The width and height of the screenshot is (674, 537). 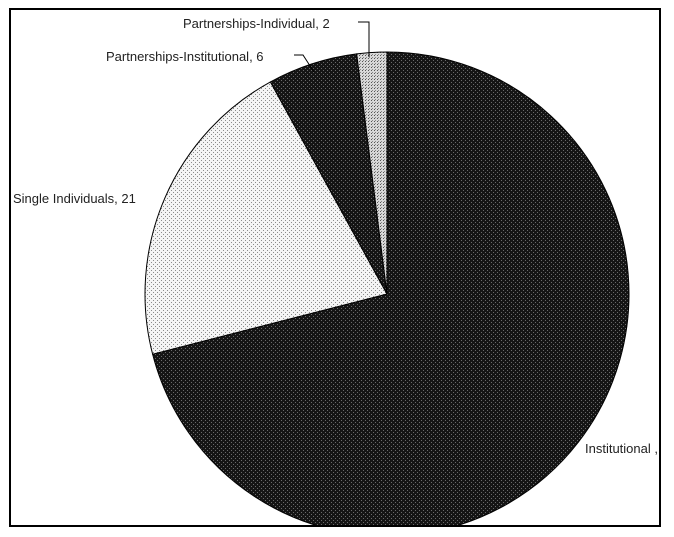 What do you see at coordinates (364, 39) in the screenshot?
I see `leader-line-partnerships-individual` at bounding box center [364, 39].